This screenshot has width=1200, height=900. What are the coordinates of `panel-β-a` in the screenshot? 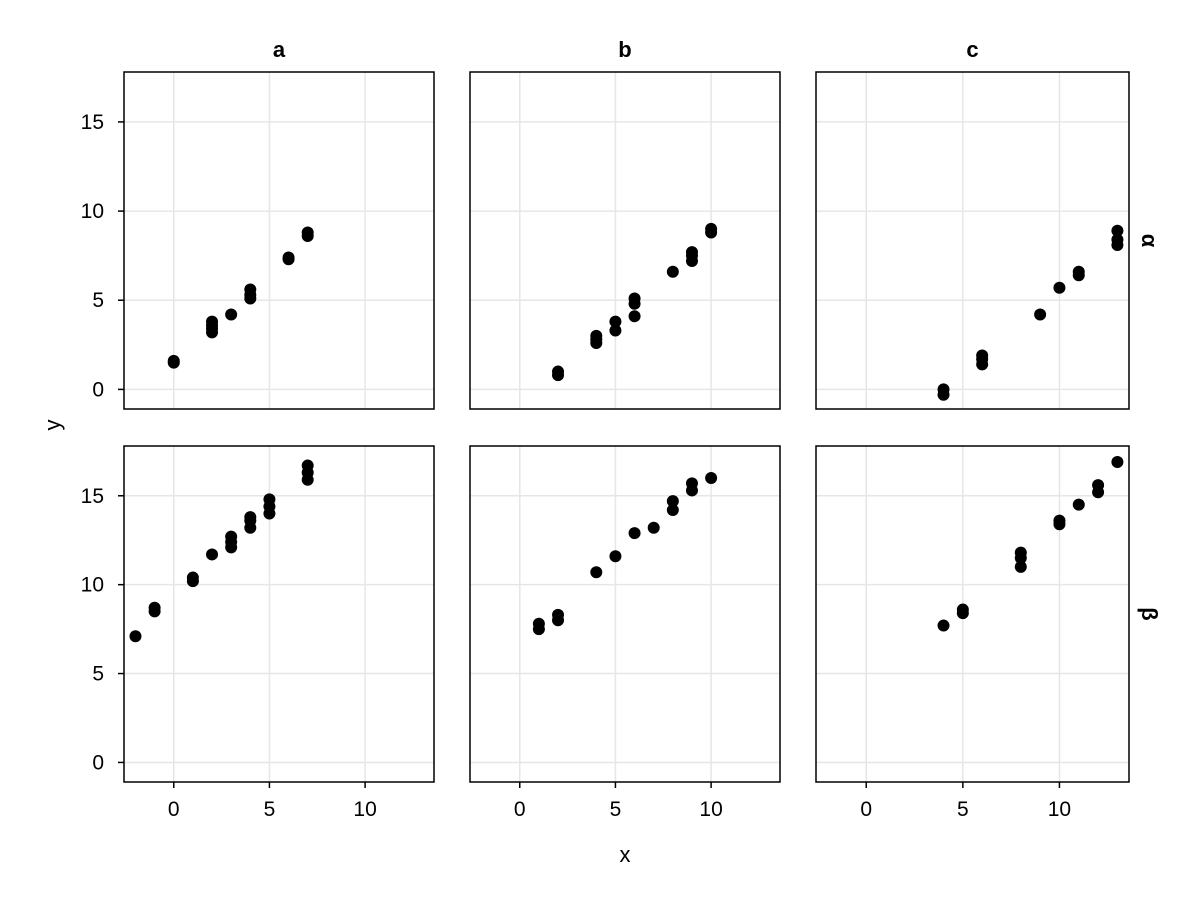 It's located at (279, 614).